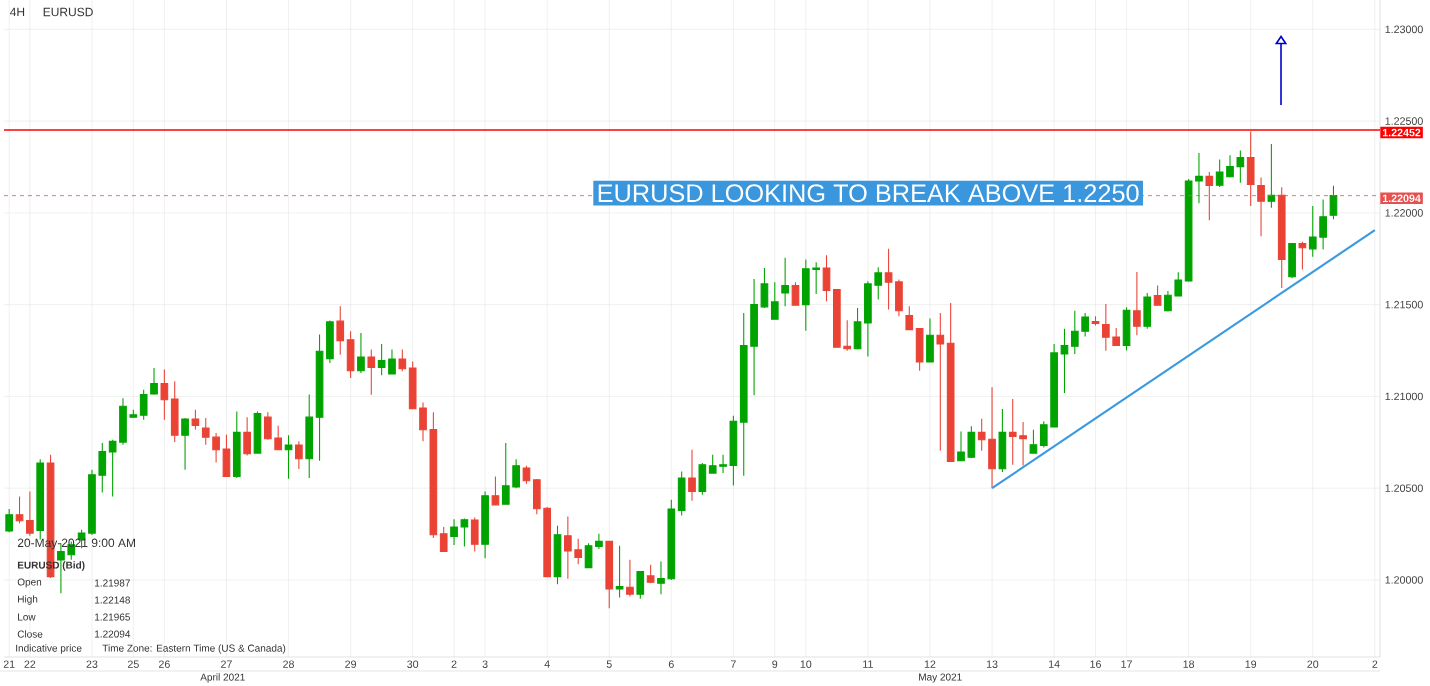 This screenshot has width=1430, height=686. I want to click on y-tick-label: 1.20500, so click(1404, 488).